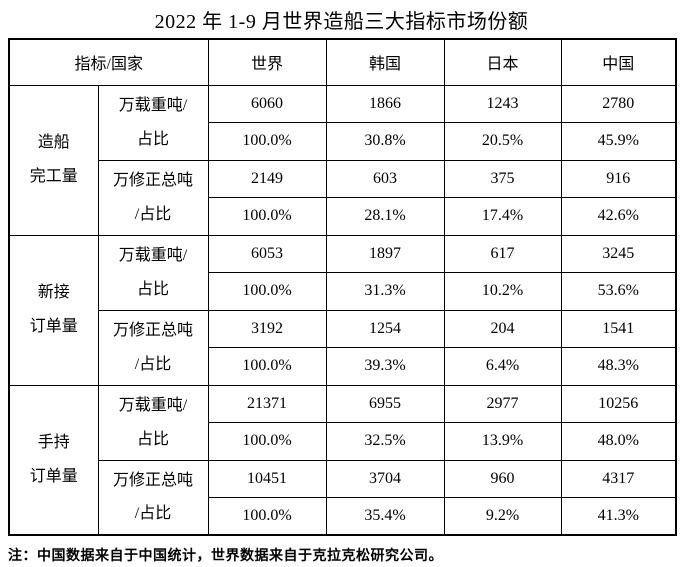 Image resolution: width=683 pixels, height=567 pixels. Describe the element at coordinates (618, 253) in the screenshot. I see `data-cell: 3245` at that location.